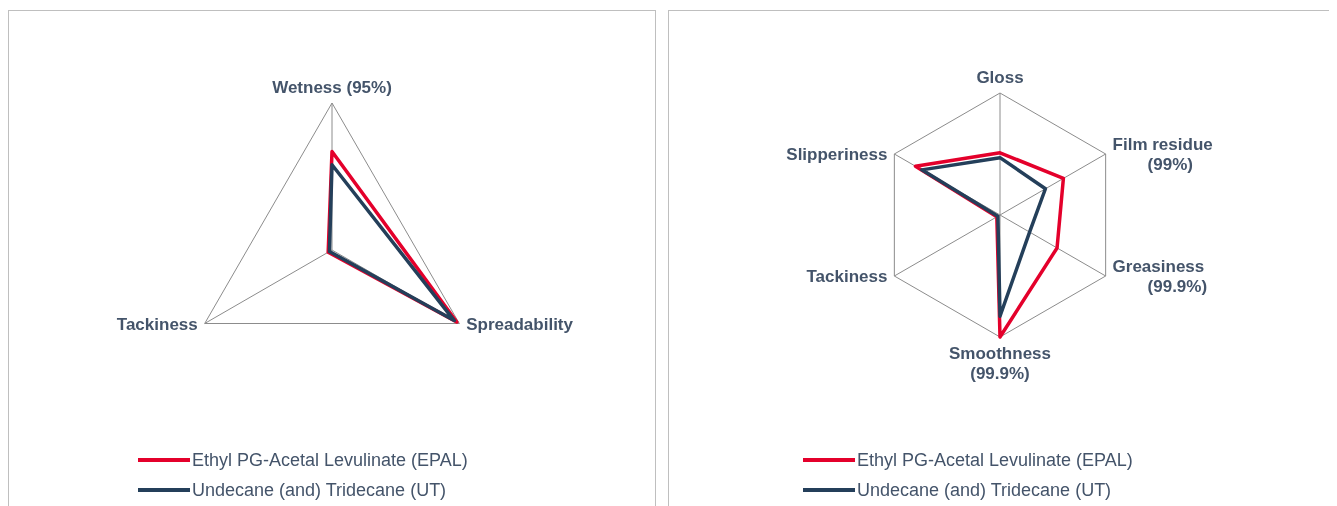  I want to click on spoke-label: Greasiness (99.9%), so click(1160, 276).